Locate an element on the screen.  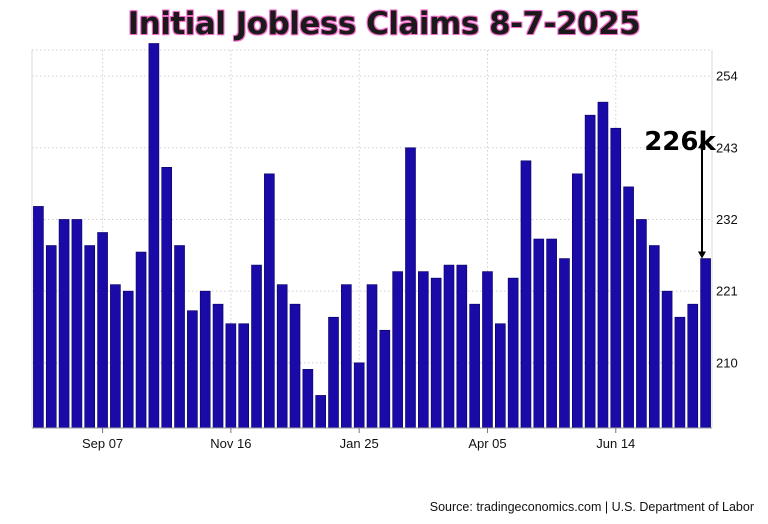
annotation-arrow-head-top is located at coordinates (702, 145).